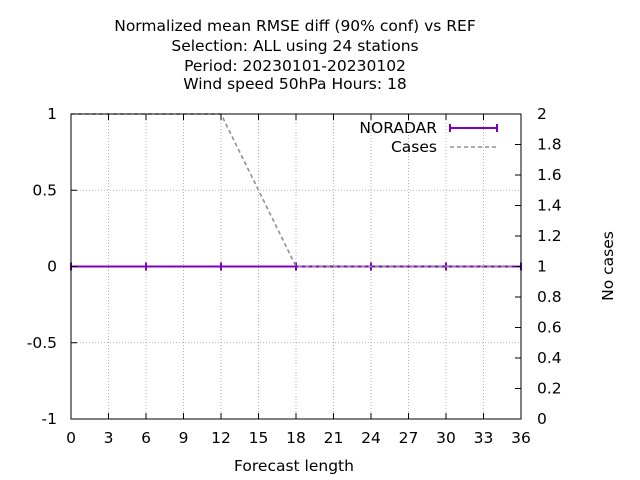  What do you see at coordinates (542, 114) in the screenshot?
I see `y2-tick-label: 2` at bounding box center [542, 114].